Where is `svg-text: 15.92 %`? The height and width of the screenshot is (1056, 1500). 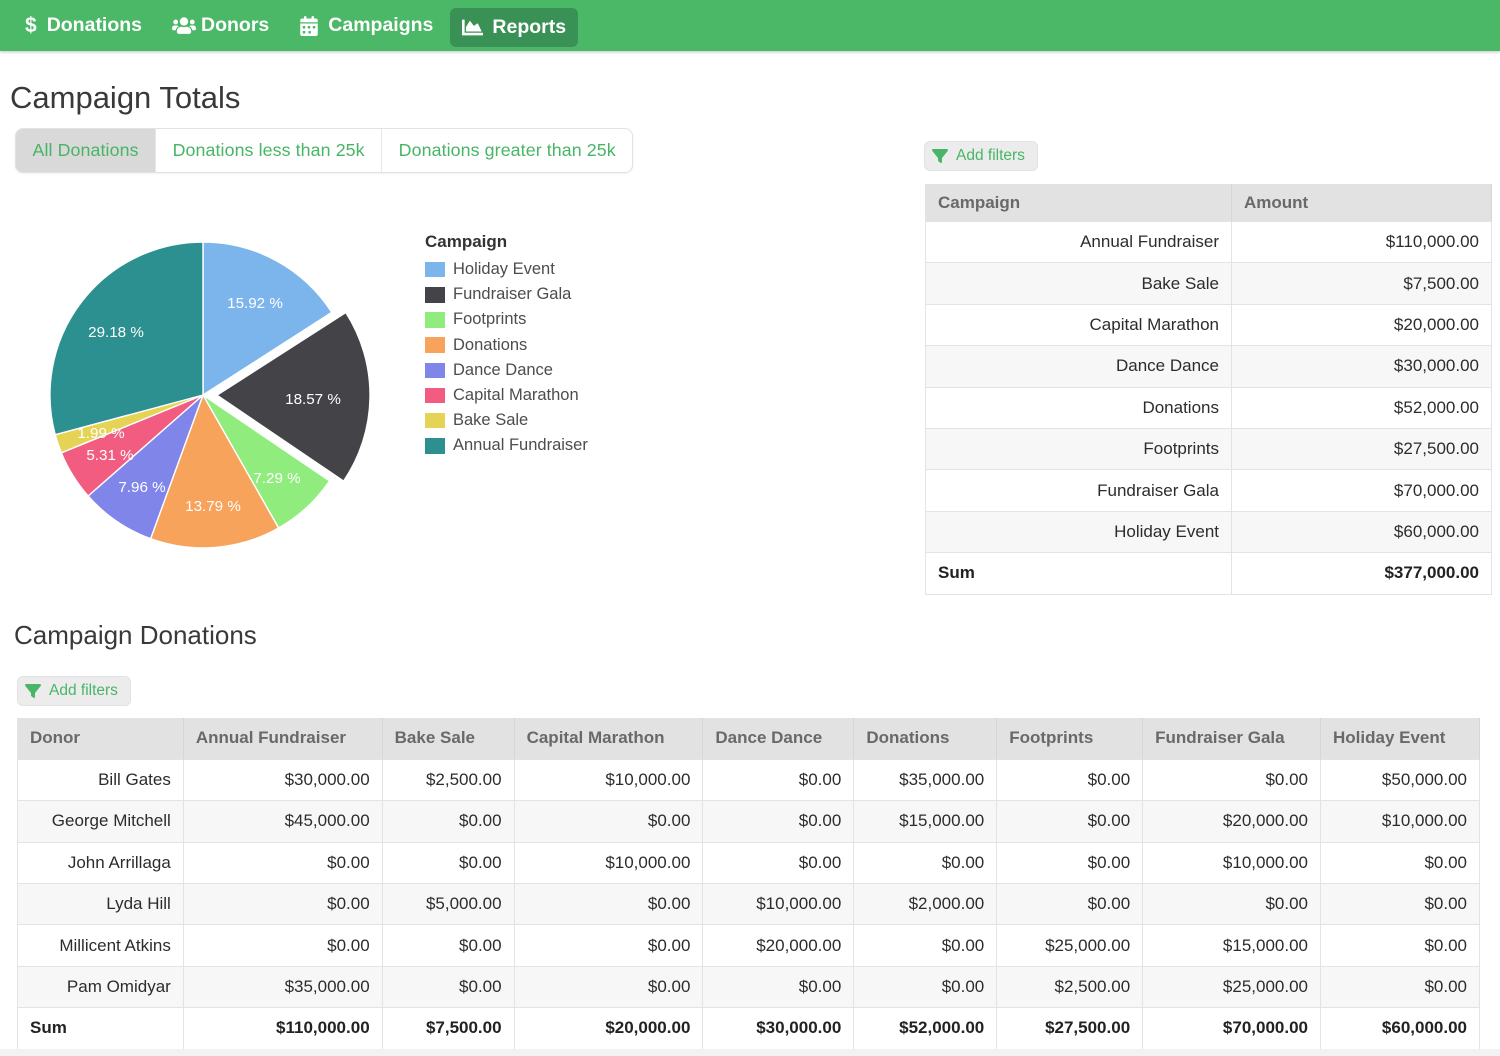 svg-text: 15.92 % is located at coordinates (255, 303).